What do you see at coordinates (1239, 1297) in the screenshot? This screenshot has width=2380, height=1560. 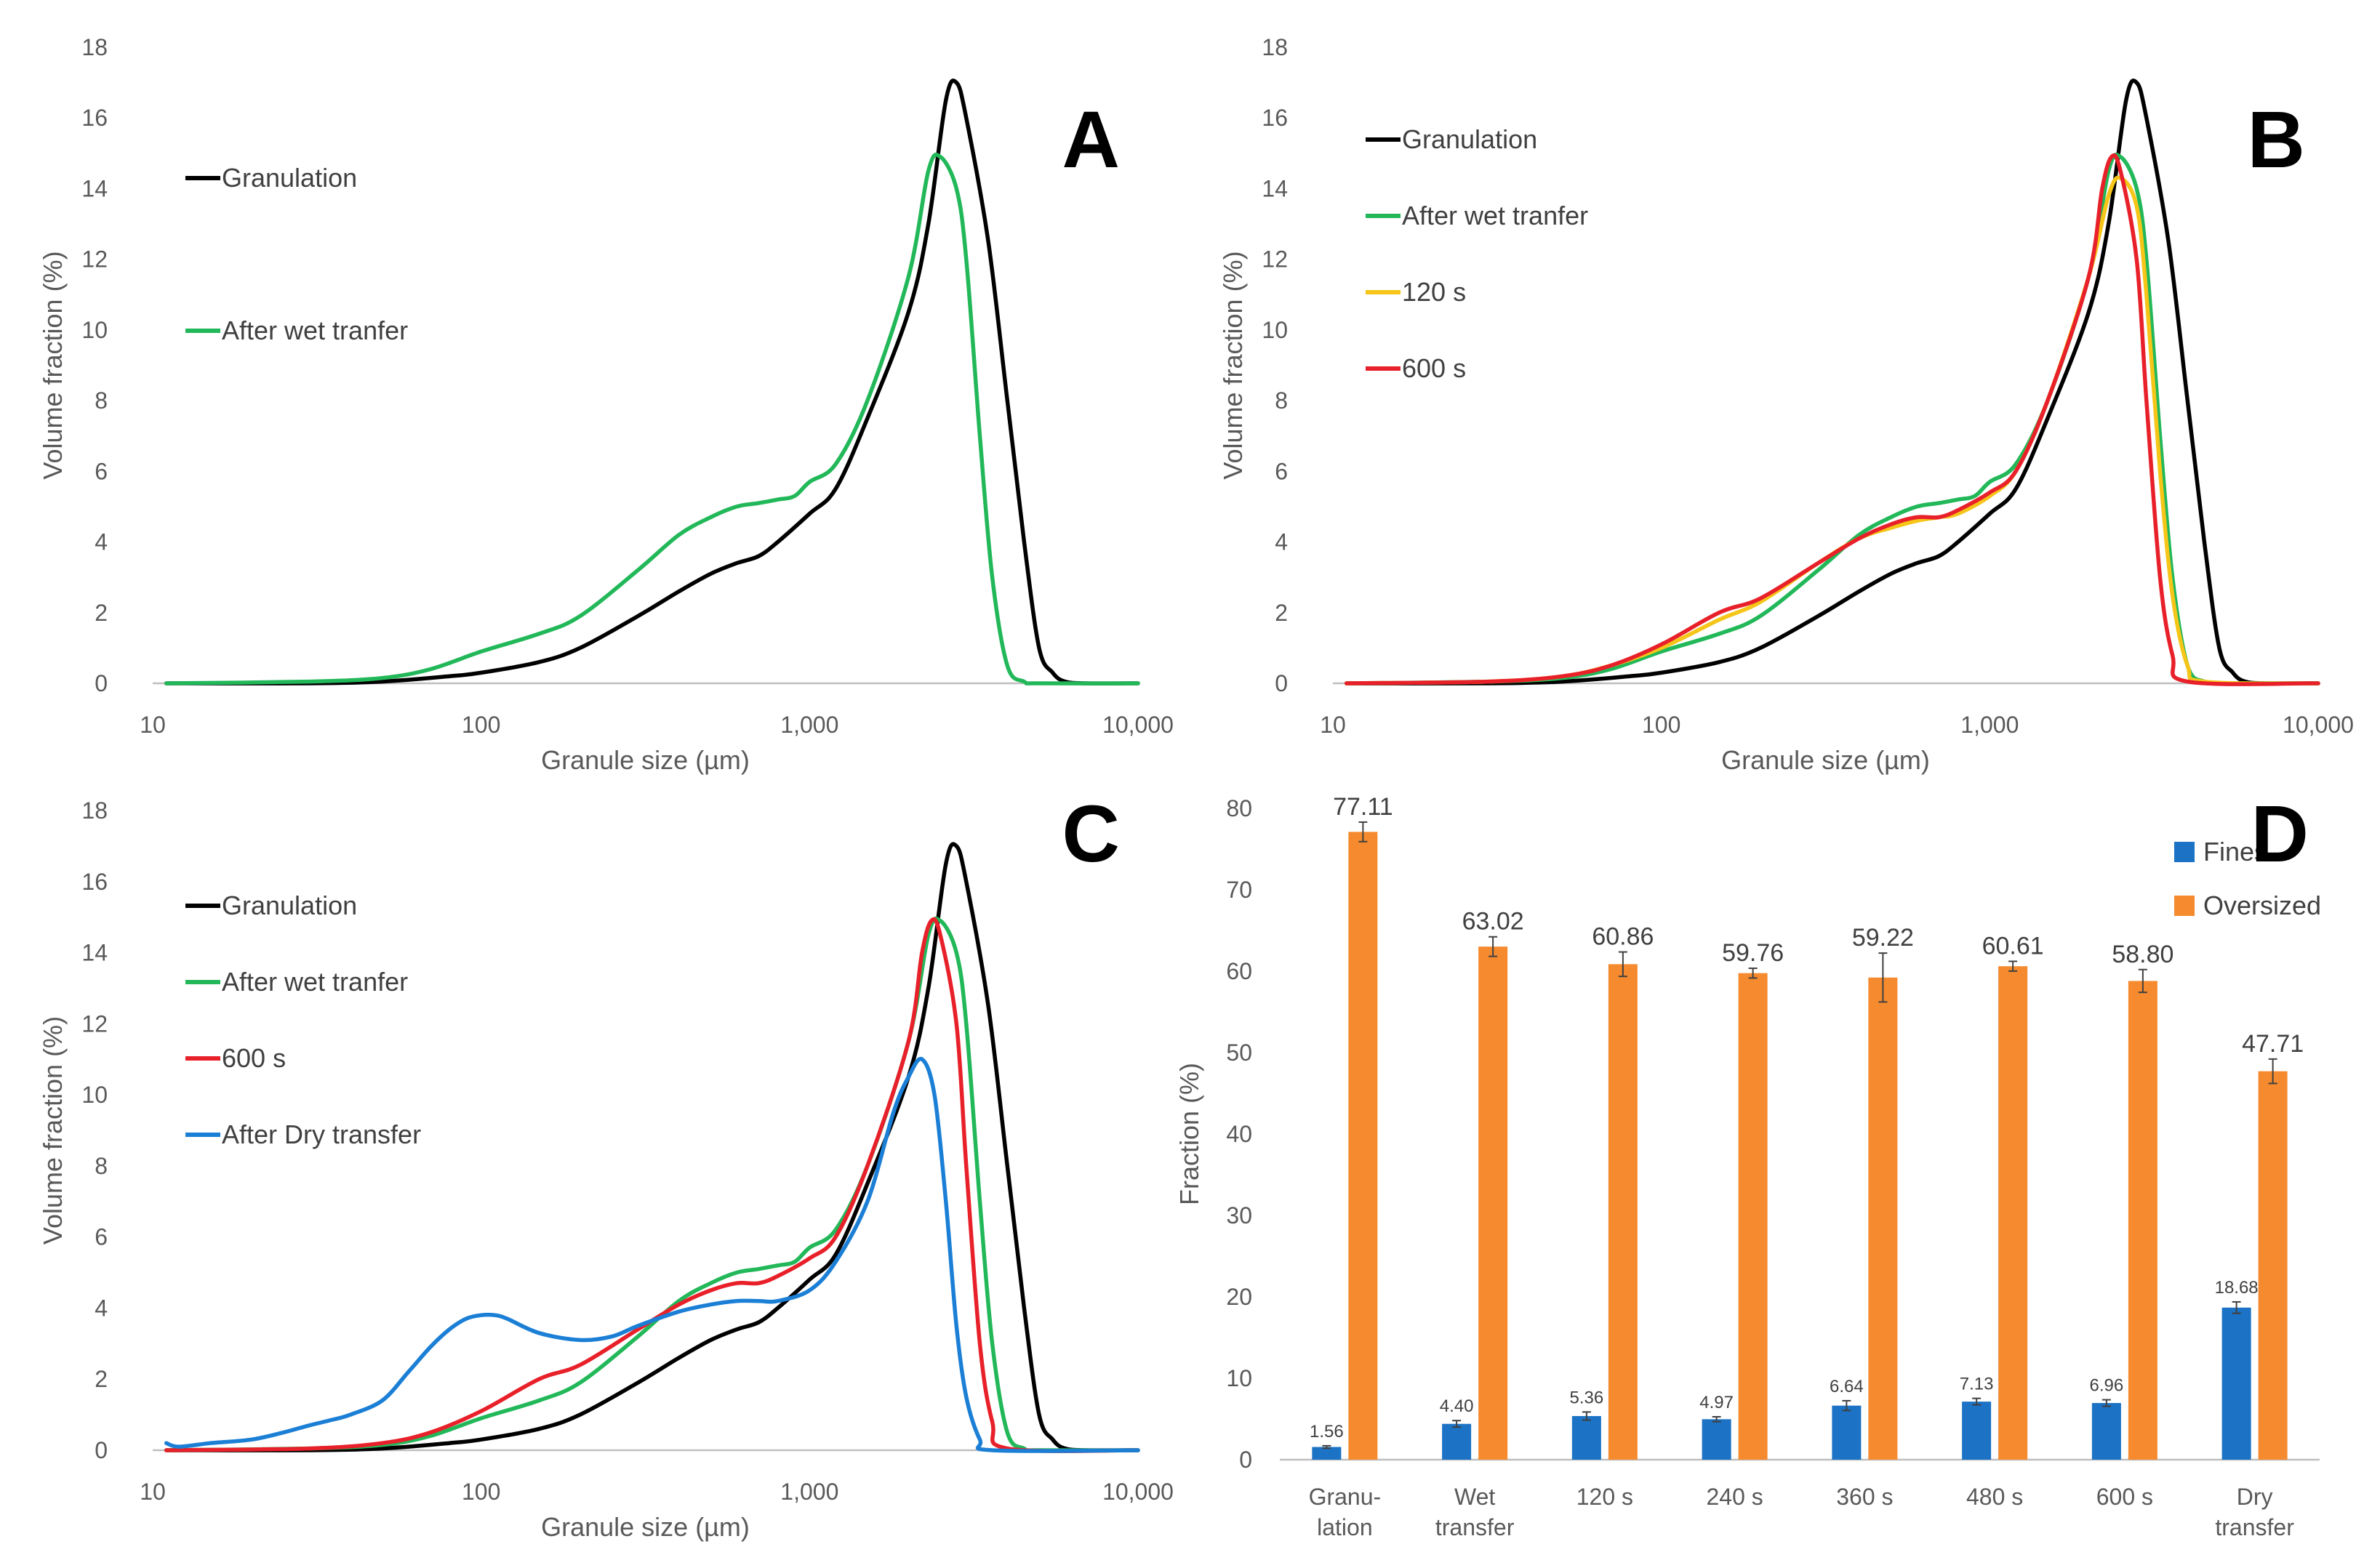 I see `y-tick-label: 20` at bounding box center [1239, 1297].